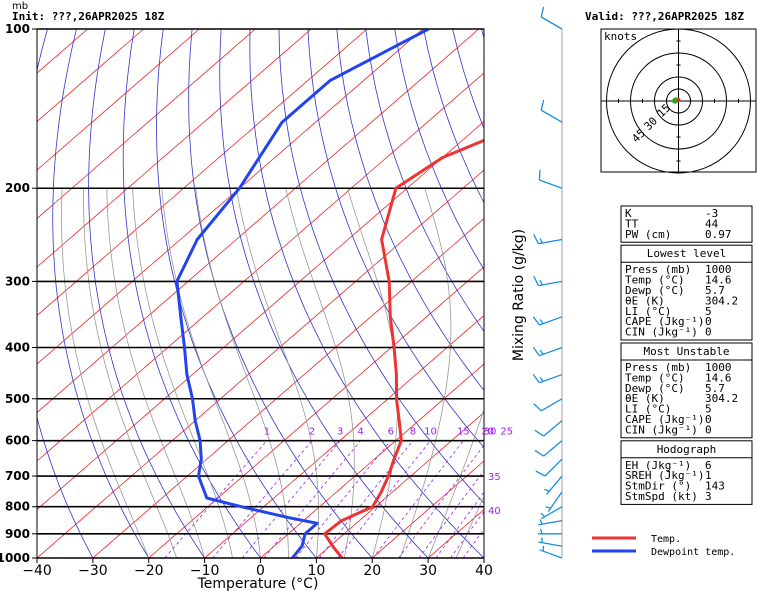 The height and width of the screenshot is (591, 757). Describe the element at coordinates (658, 486) in the screenshot. I see `index-label: StmDir (°)` at that location.